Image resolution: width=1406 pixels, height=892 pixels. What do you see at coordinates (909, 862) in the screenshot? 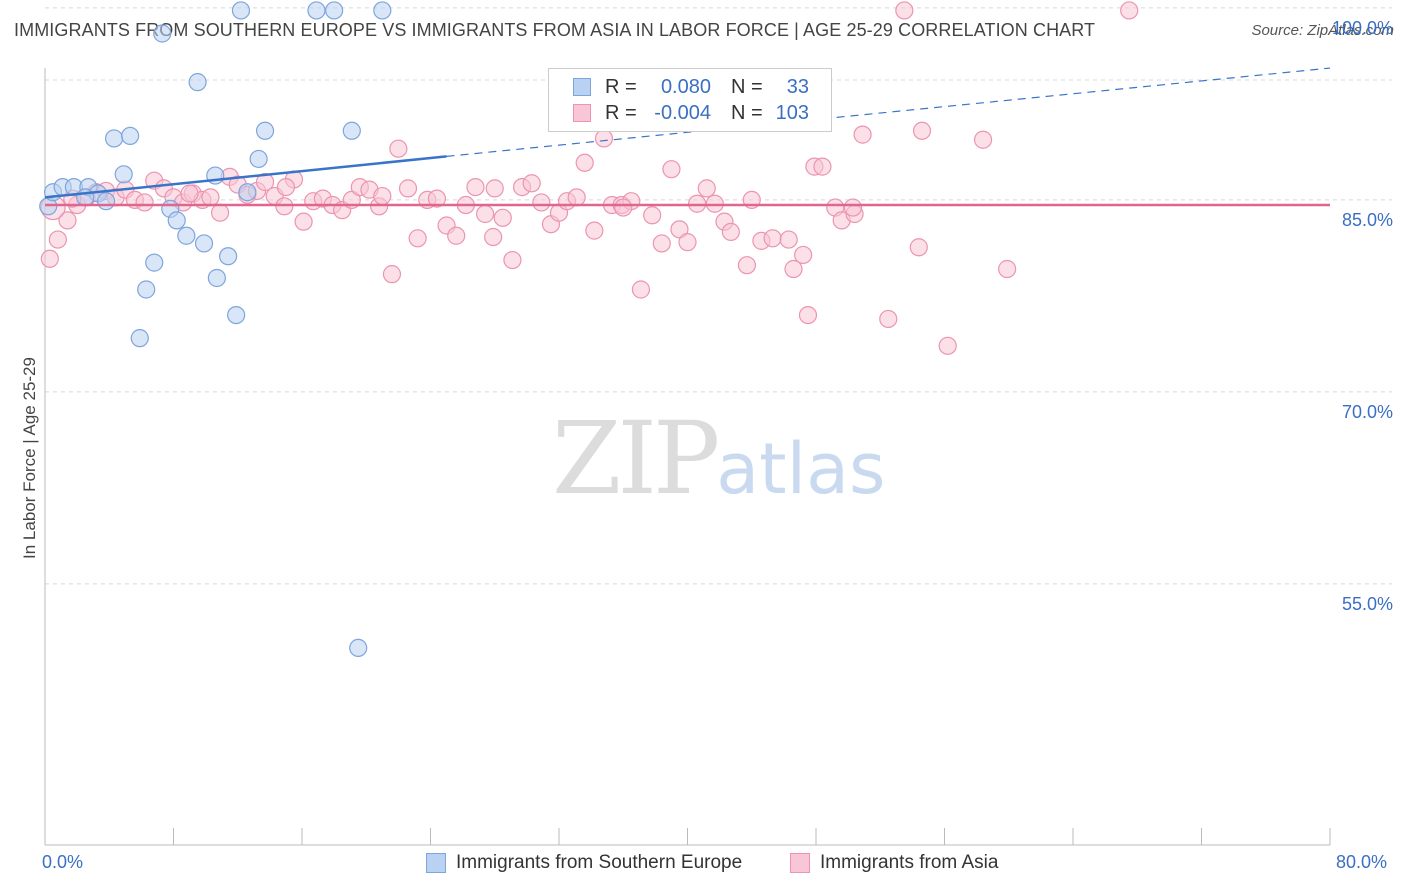
I see `bottom-legend-label-pink: Immigrants from Asia` at bounding box center [909, 862].